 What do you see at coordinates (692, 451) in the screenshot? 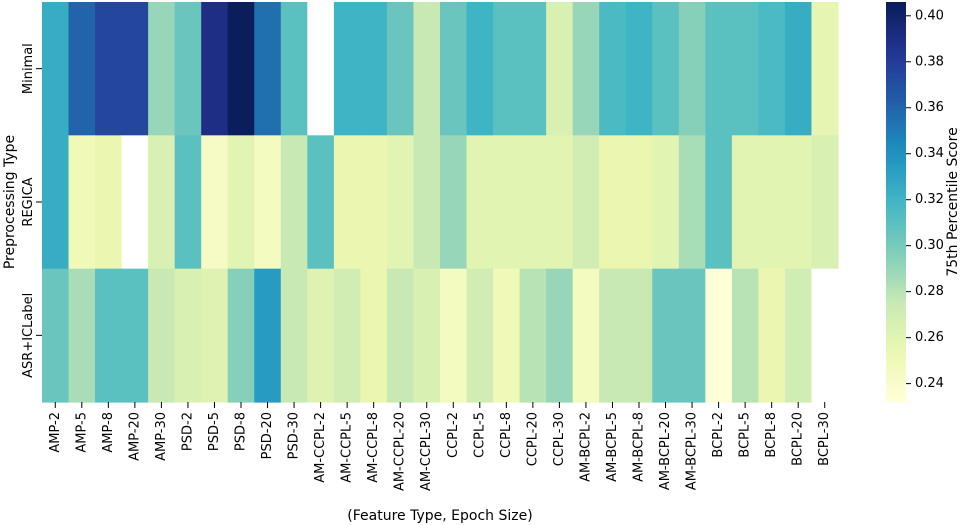
I see `x-tick-label: AM-BCPL-30` at bounding box center [692, 451].